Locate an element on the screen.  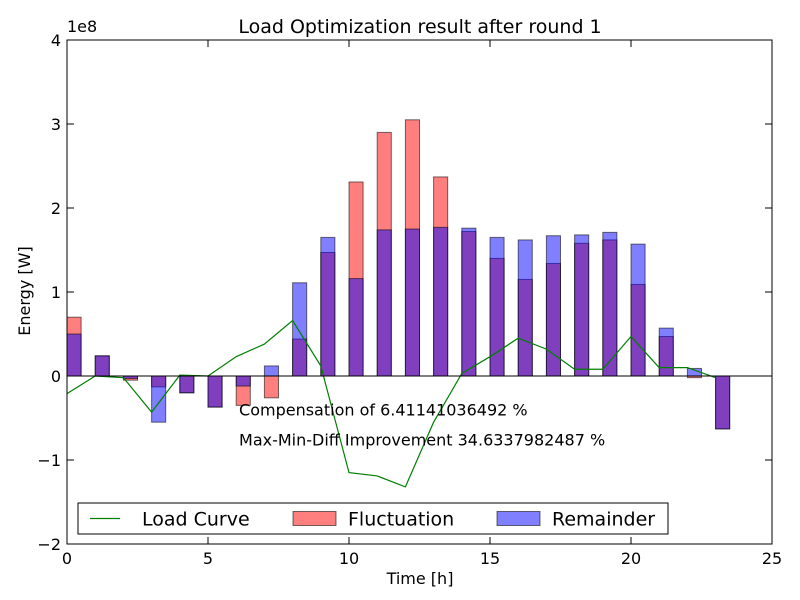
legend-label: Fluctuation is located at coordinates (401, 520).